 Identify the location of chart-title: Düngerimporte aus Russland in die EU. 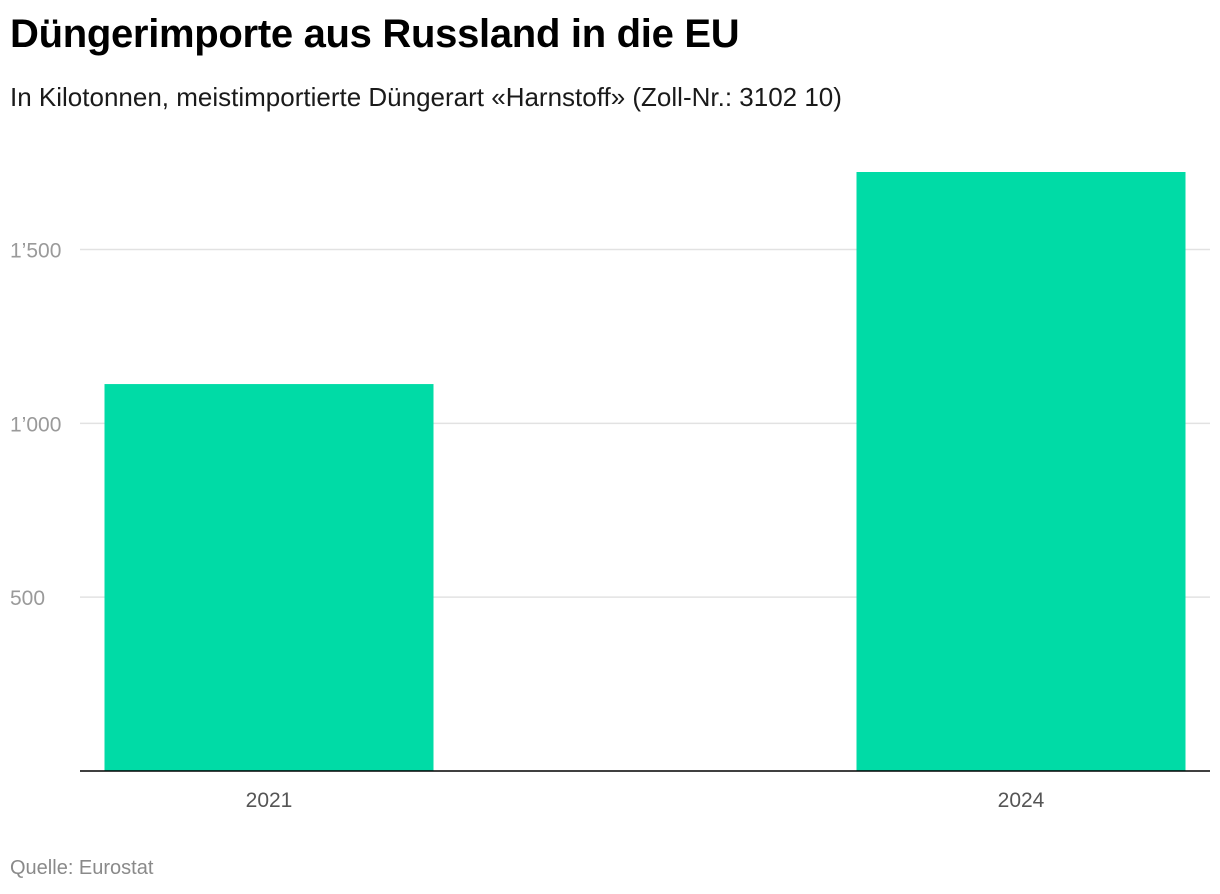
(375, 34).